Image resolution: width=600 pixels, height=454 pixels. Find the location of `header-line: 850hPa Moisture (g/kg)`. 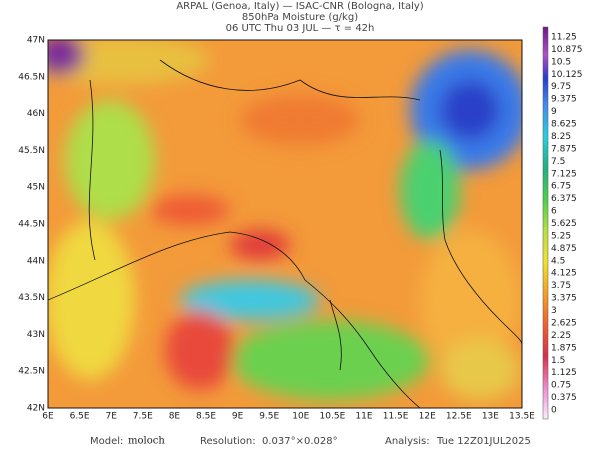

header-line: 850hPa Moisture (g/kg) is located at coordinates (300, 17).